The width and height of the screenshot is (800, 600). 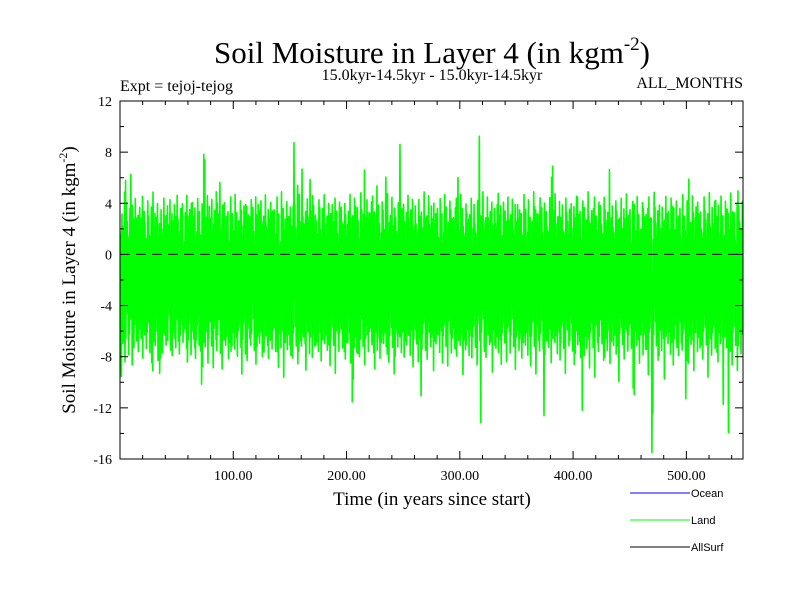 What do you see at coordinates (102, 409) in the screenshot?
I see `y-tick-label: -12` at bounding box center [102, 409].